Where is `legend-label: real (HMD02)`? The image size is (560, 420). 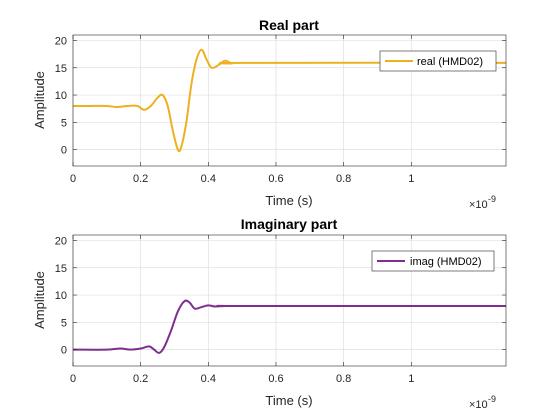 legend-label: real (HMD02) is located at coordinates (450, 62).